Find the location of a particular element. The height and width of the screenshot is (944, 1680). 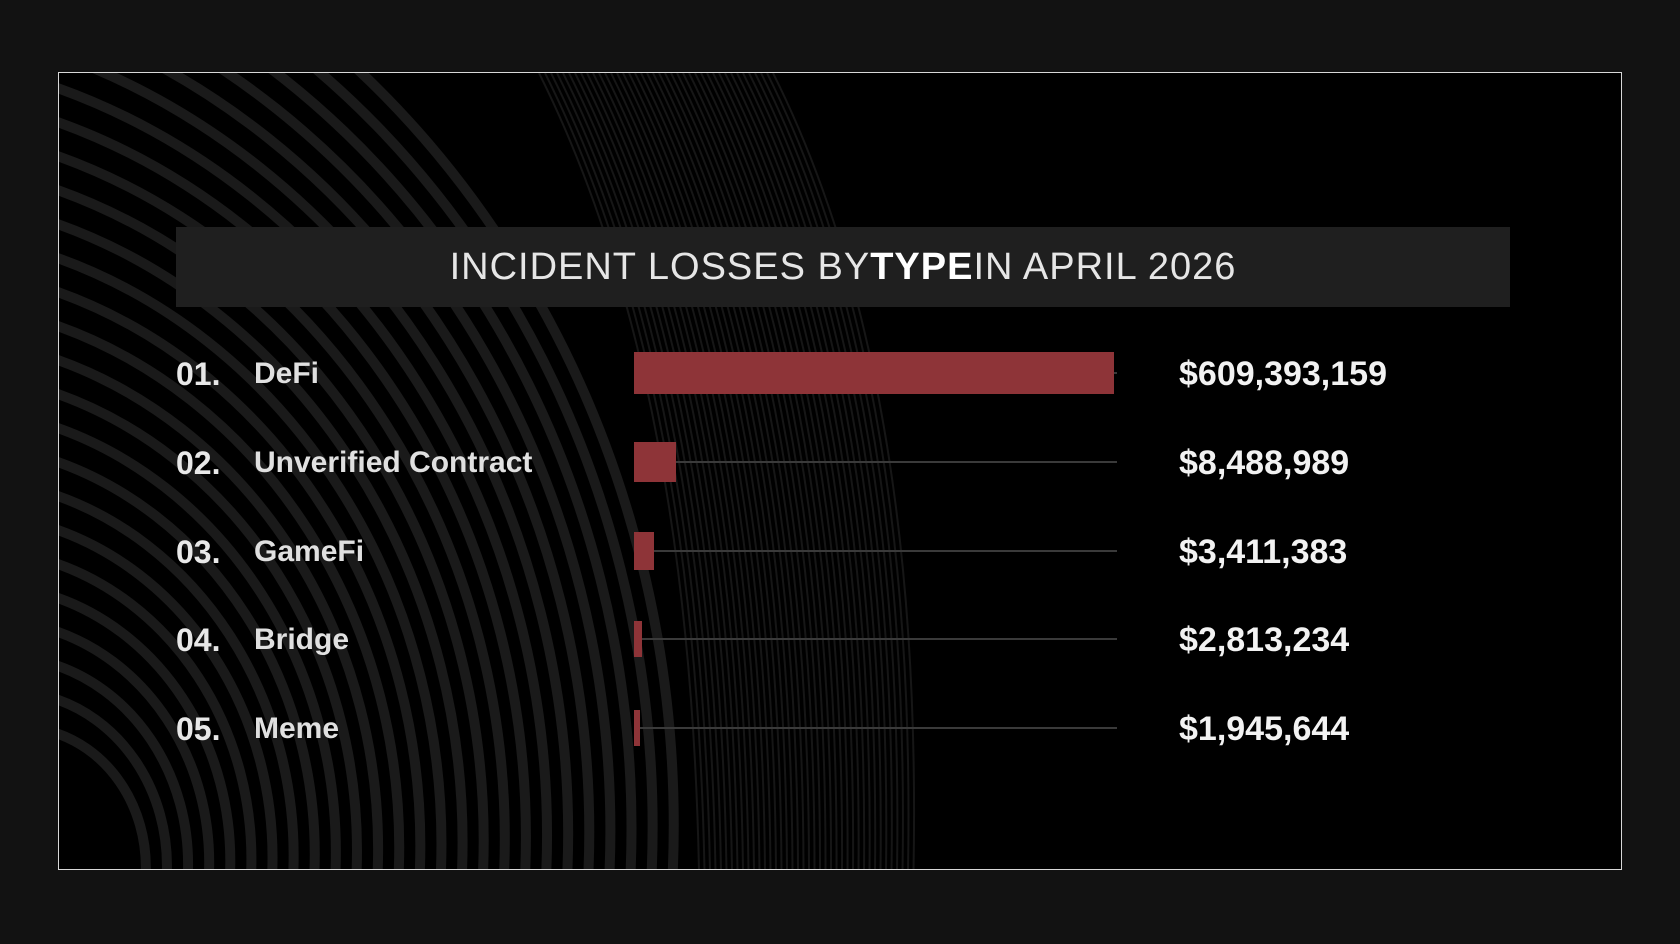

category-label: GameFi is located at coordinates (309, 551).